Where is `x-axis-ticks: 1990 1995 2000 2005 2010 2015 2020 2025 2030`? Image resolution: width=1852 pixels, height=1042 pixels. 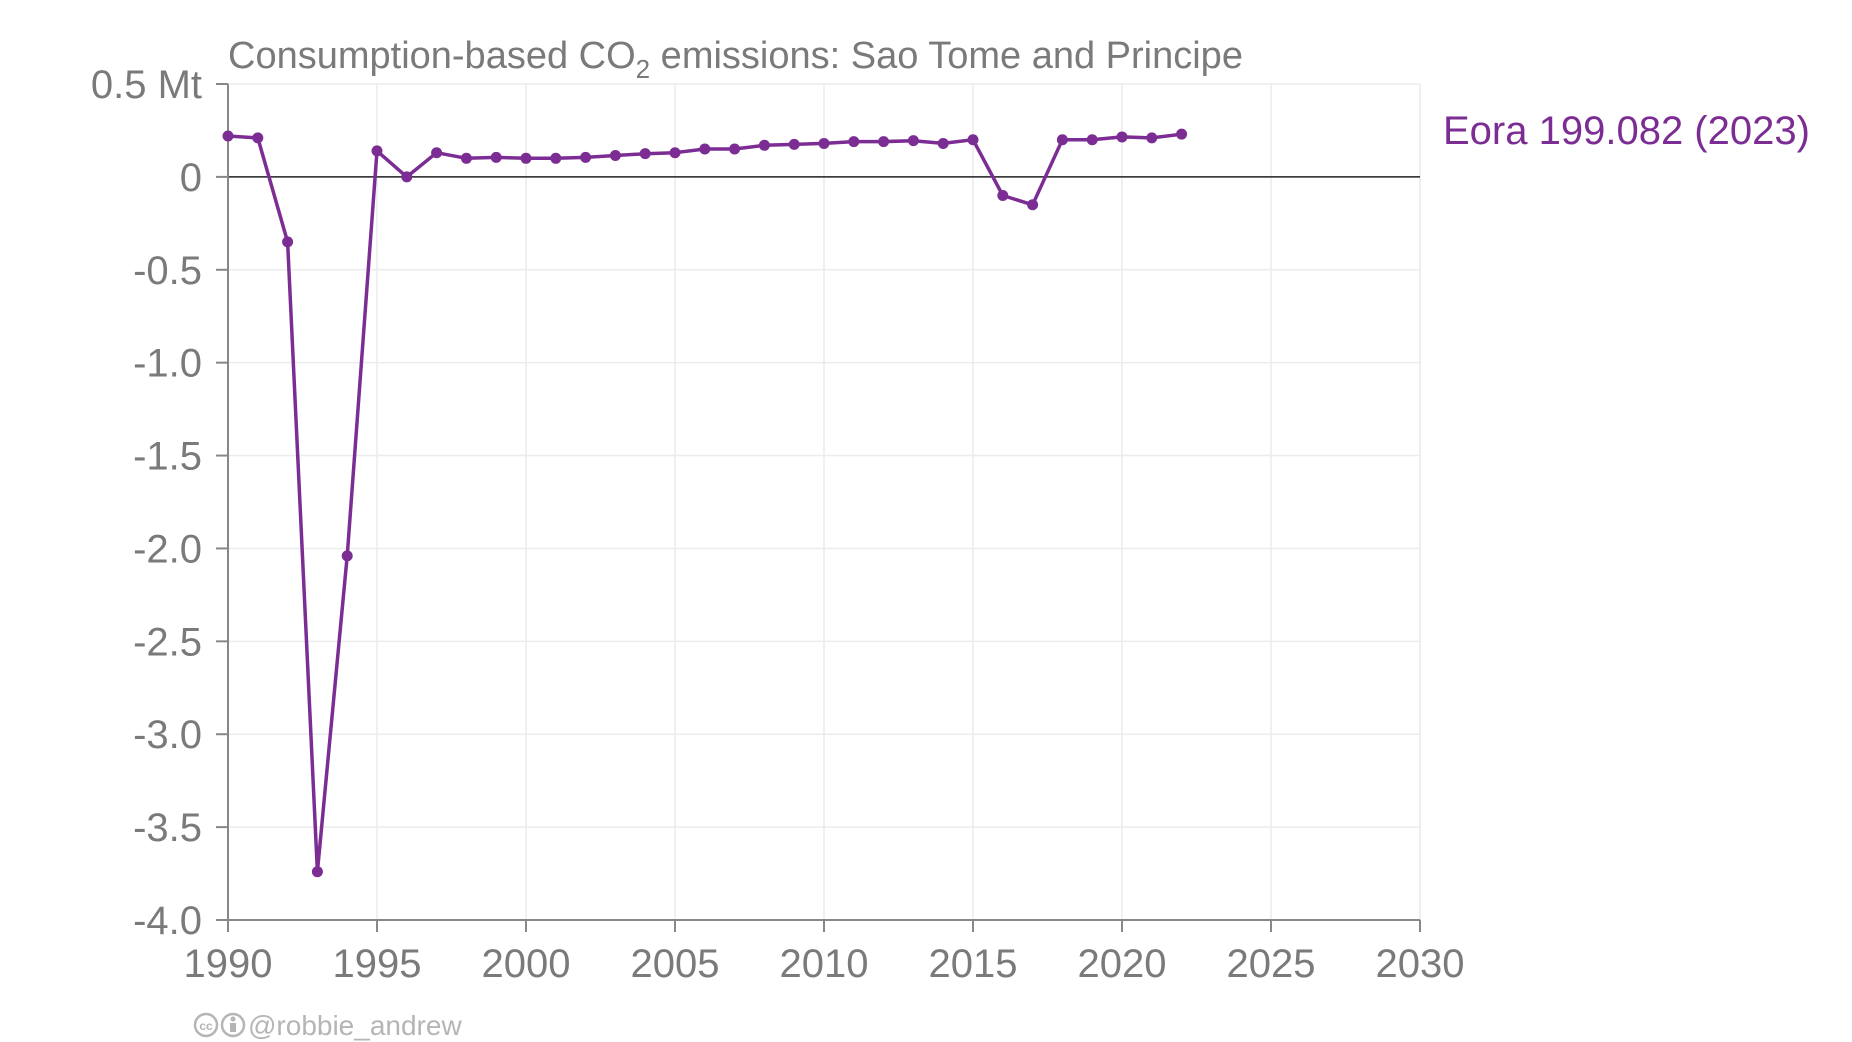
x-axis-ticks: 1990 1995 2000 2005 2010 2015 2020 2025 2030 is located at coordinates (824, 953).